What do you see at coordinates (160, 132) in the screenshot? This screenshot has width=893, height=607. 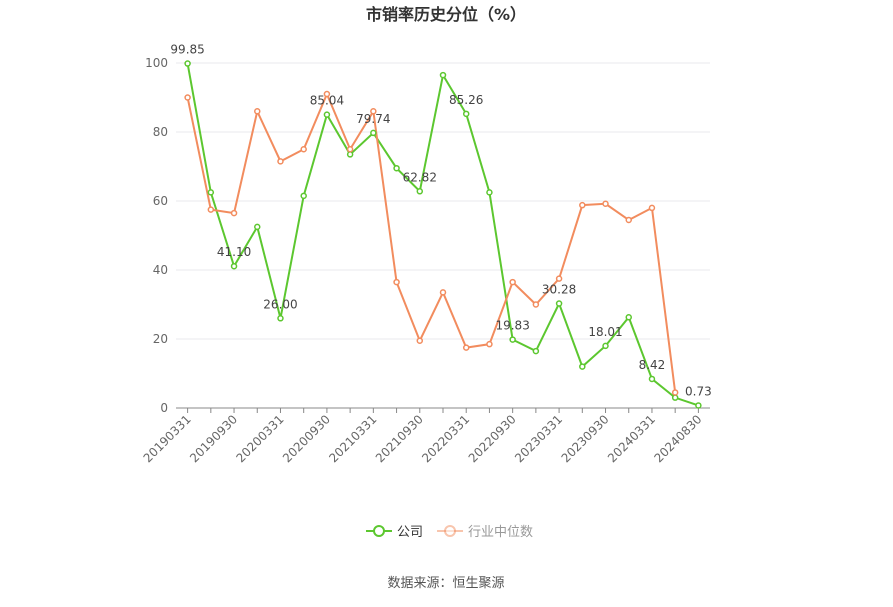 I see `y-tick-label: 80` at bounding box center [160, 132].